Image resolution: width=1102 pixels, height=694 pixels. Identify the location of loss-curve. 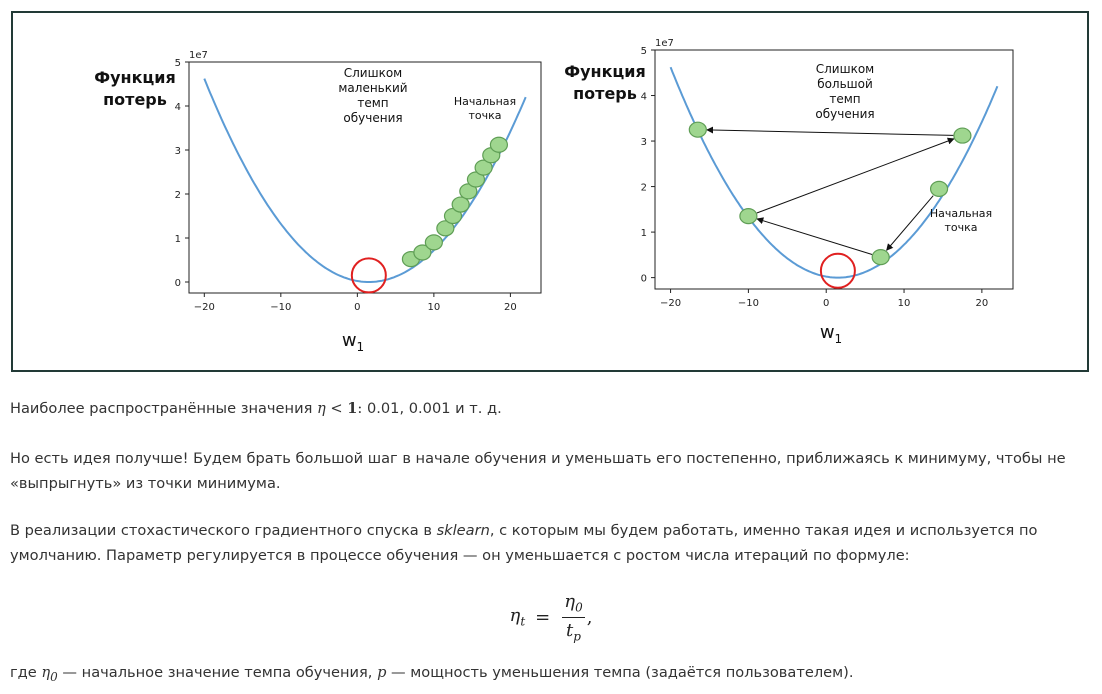
(365, 180).